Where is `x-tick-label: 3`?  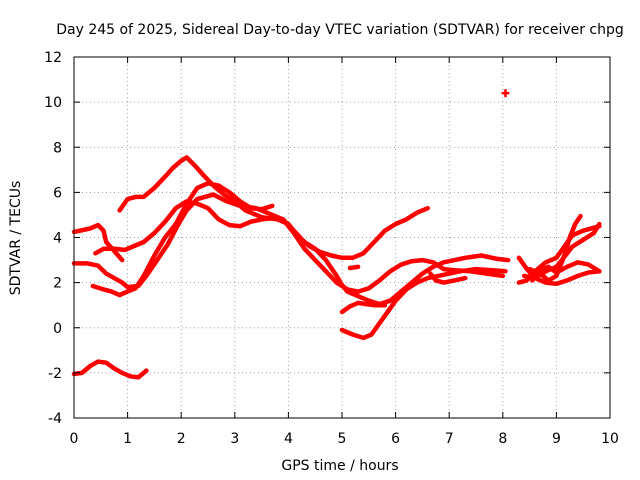
x-tick-label: 3 is located at coordinates (234, 439).